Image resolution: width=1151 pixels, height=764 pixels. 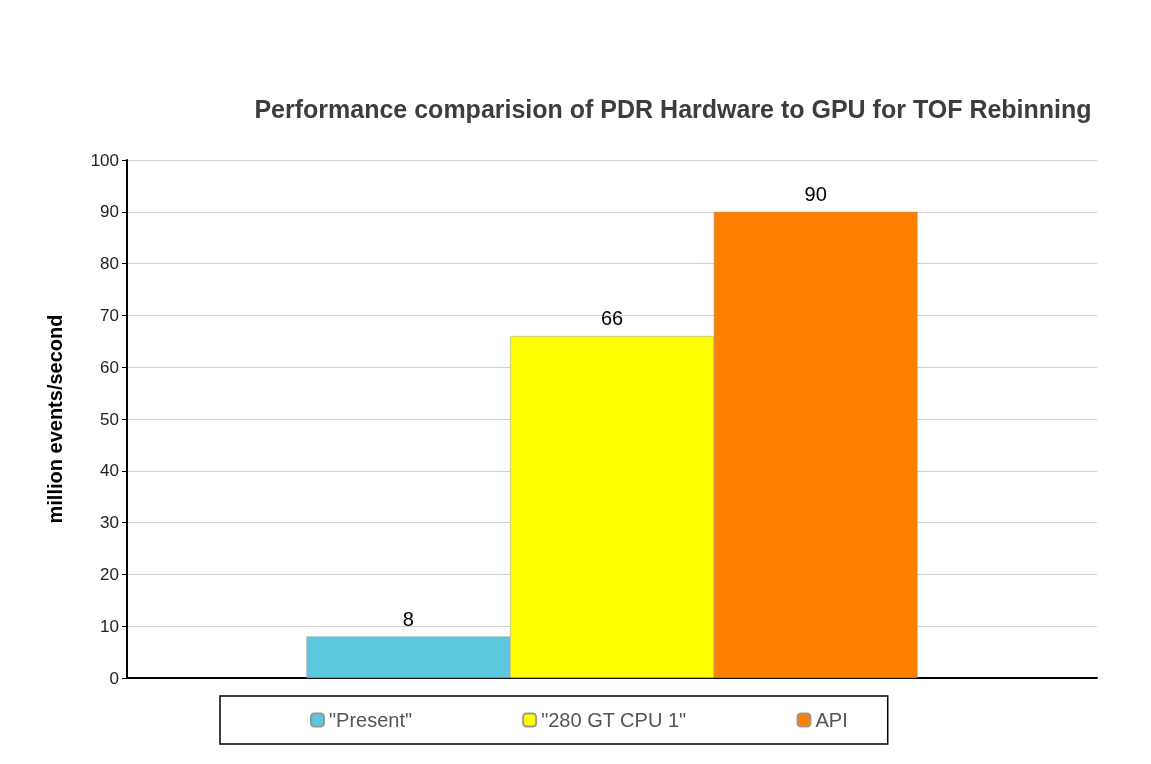 What do you see at coordinates (109, 471) in the screenshot?
I see `y-tick-label: 40` at bounding box center [109, 471].